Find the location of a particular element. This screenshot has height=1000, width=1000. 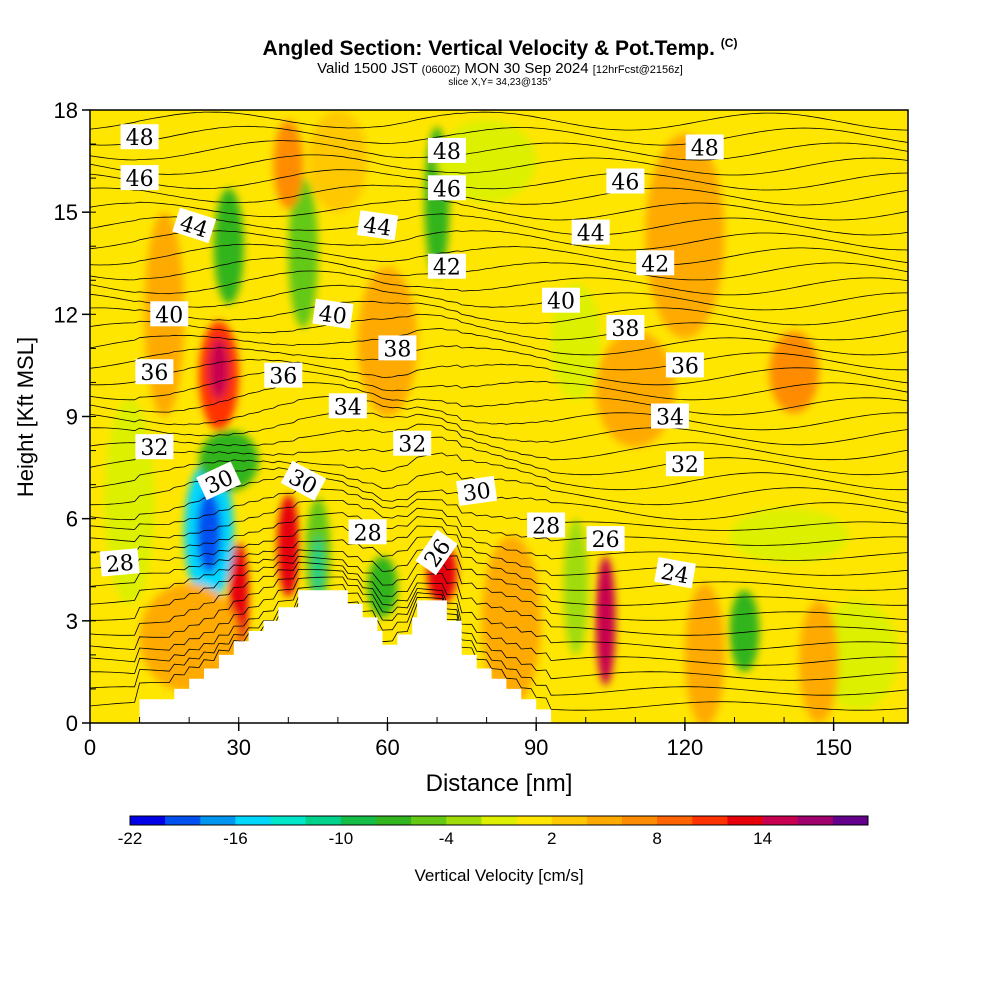

isentrope-label-20: 34 is located at coordinates (670, 417).